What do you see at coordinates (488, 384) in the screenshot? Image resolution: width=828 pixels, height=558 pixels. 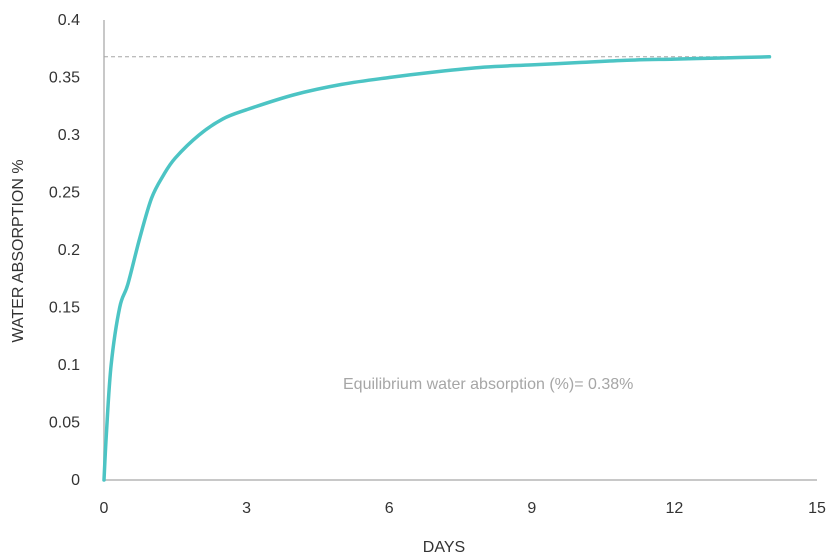 I see `equilibrium-annotation: Equilibrium water absorption (%)= 0.38%` at bounding box center [488, 384].